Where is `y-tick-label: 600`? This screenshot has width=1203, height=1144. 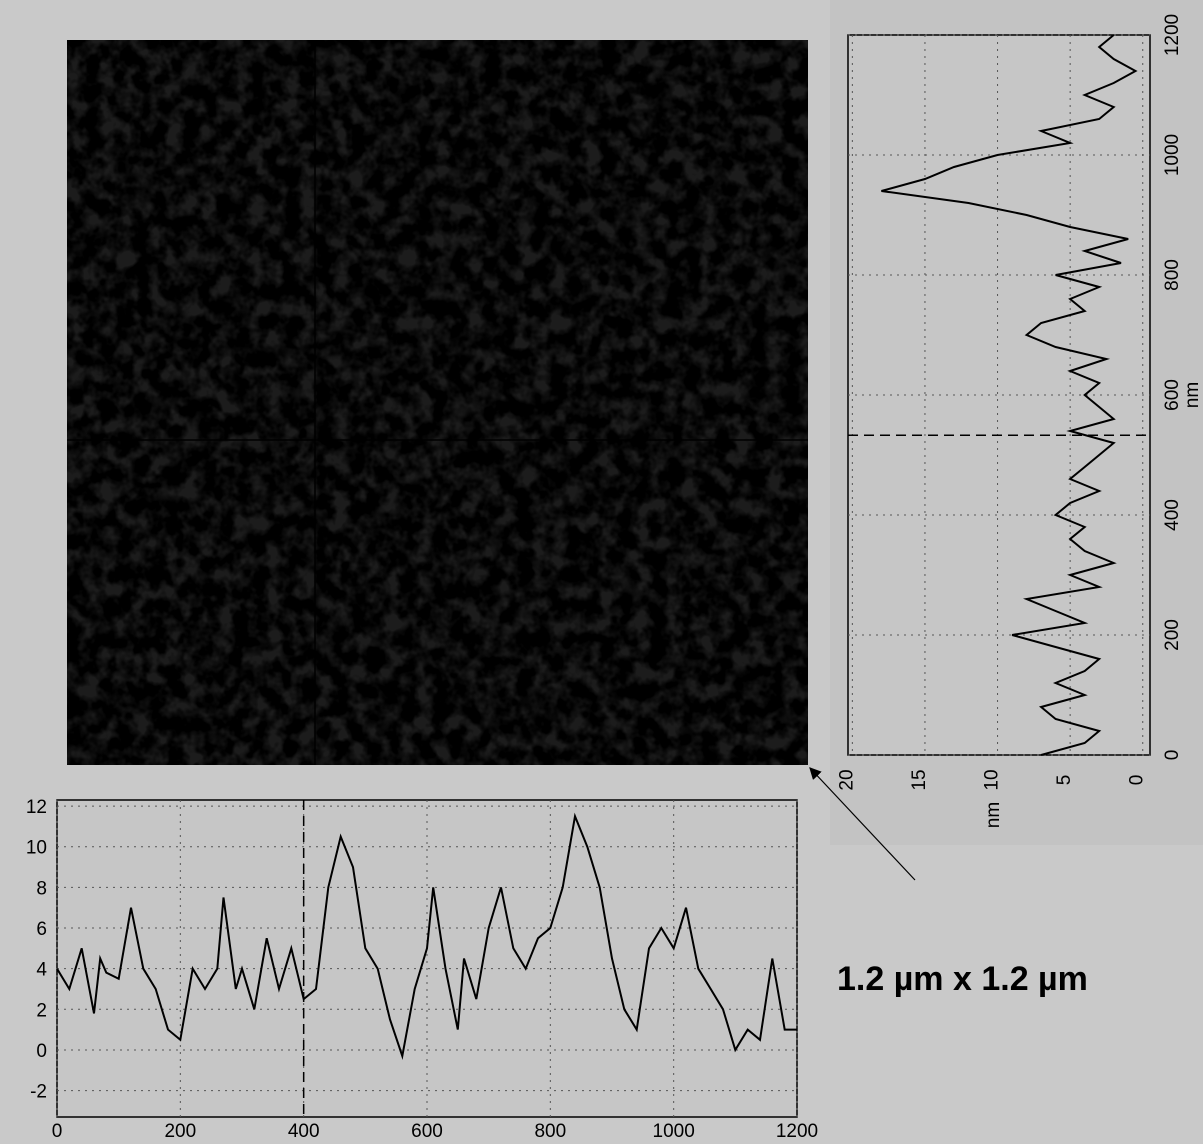 y-tick-label: 600 is located at coordinates (1172, 395).